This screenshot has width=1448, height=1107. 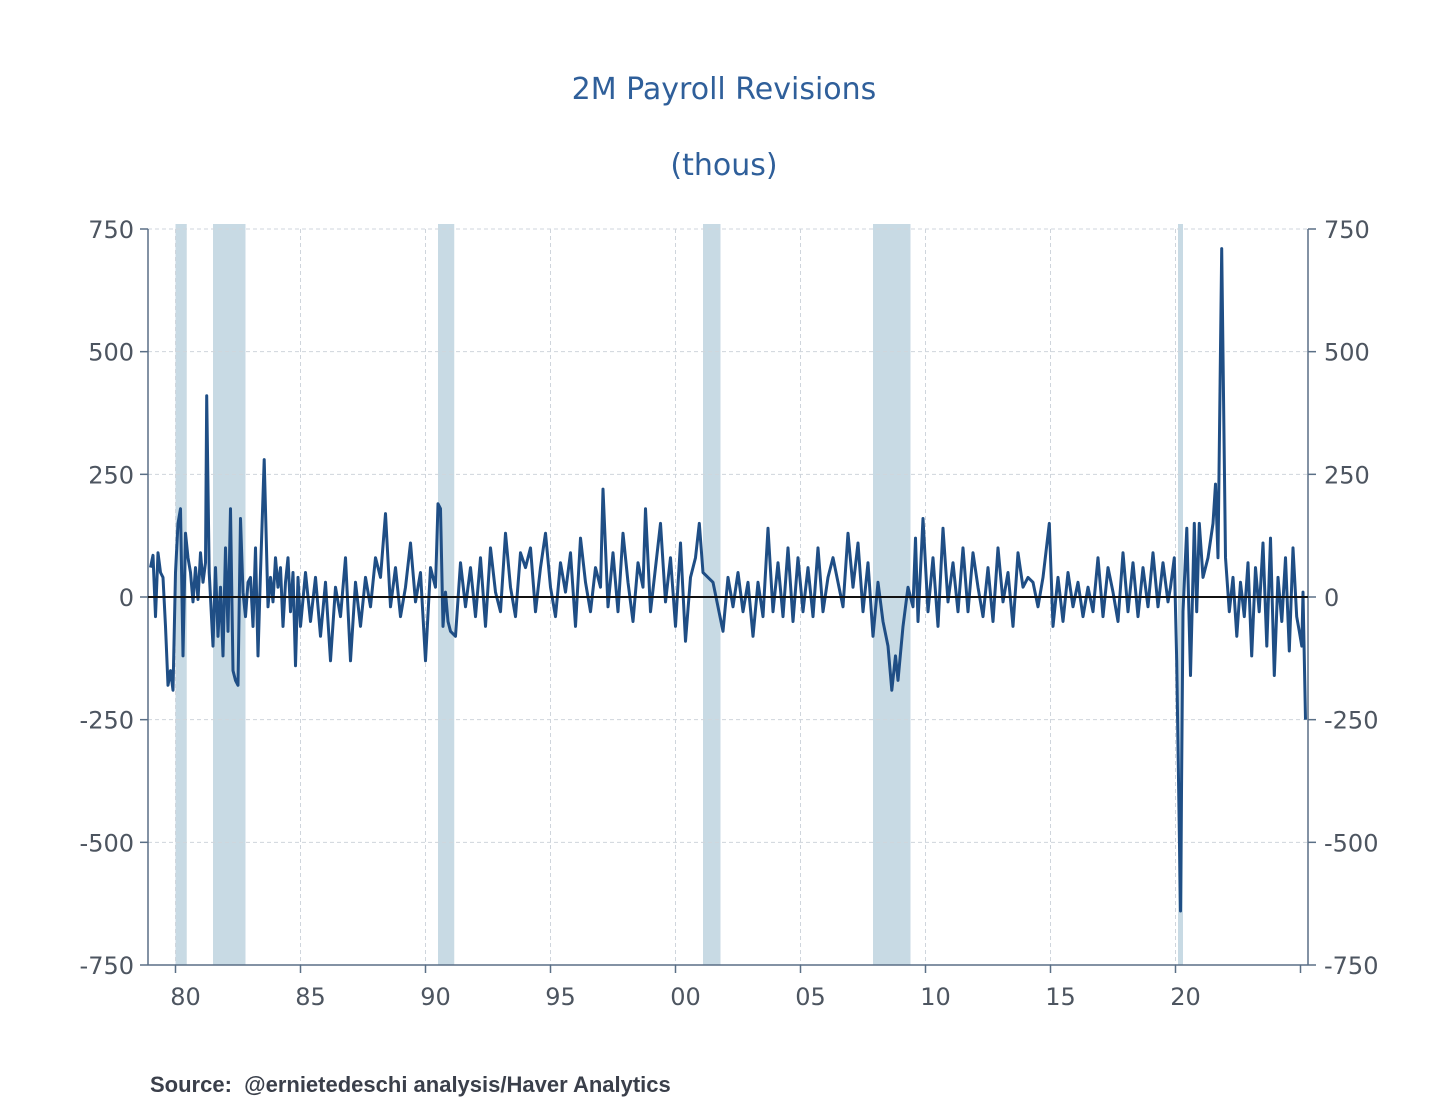 What do you see at coordinates (435, 997) in the screenshot?
I see `x-tick-label: 90` at bounding box center [435, 997].